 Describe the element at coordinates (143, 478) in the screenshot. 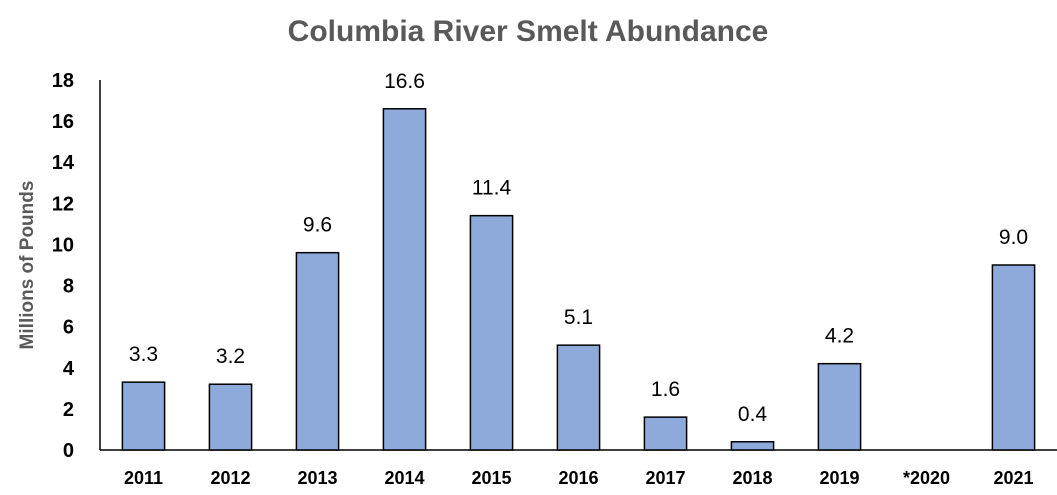

I see `x-tick-label: 2011` at that location.